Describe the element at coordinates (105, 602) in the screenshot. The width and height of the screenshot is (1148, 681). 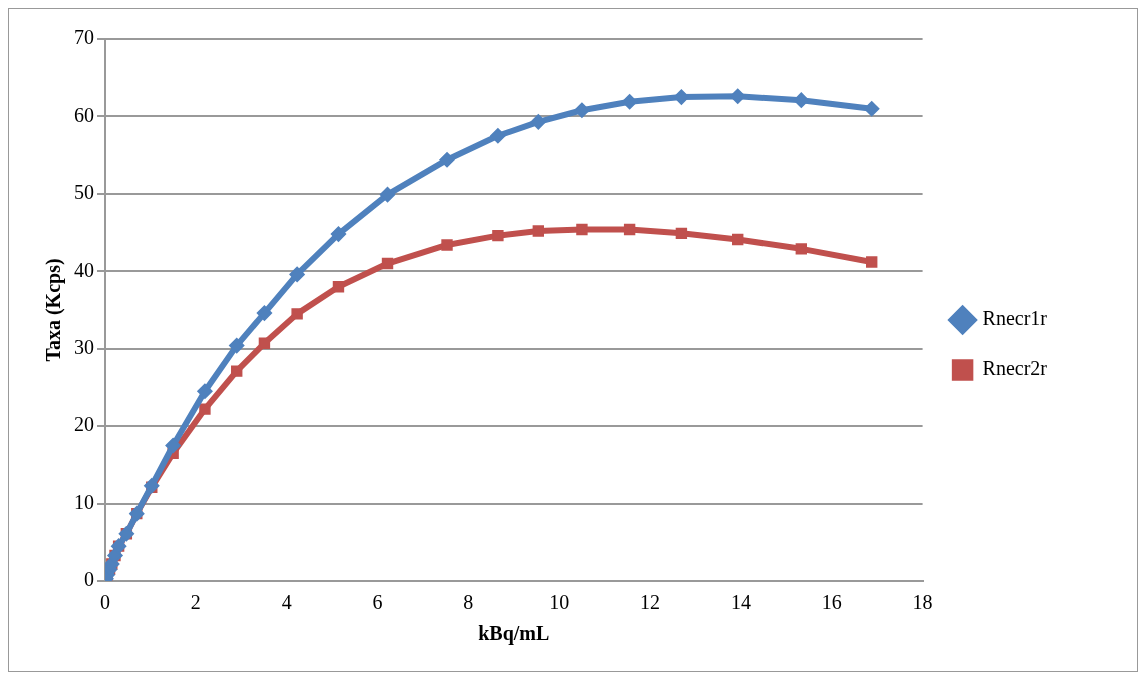
I see `x-tick-label: 0` at that location.